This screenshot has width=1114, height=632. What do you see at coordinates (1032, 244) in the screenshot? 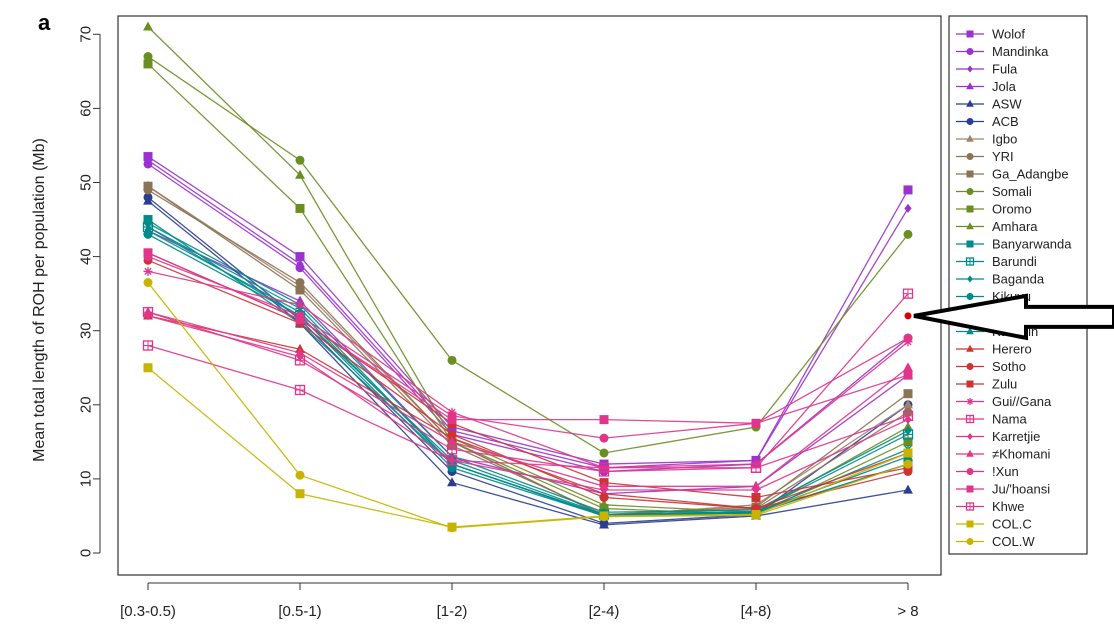
I see `legend-label: Banyarwanda` at bounding box center [1032, 244].